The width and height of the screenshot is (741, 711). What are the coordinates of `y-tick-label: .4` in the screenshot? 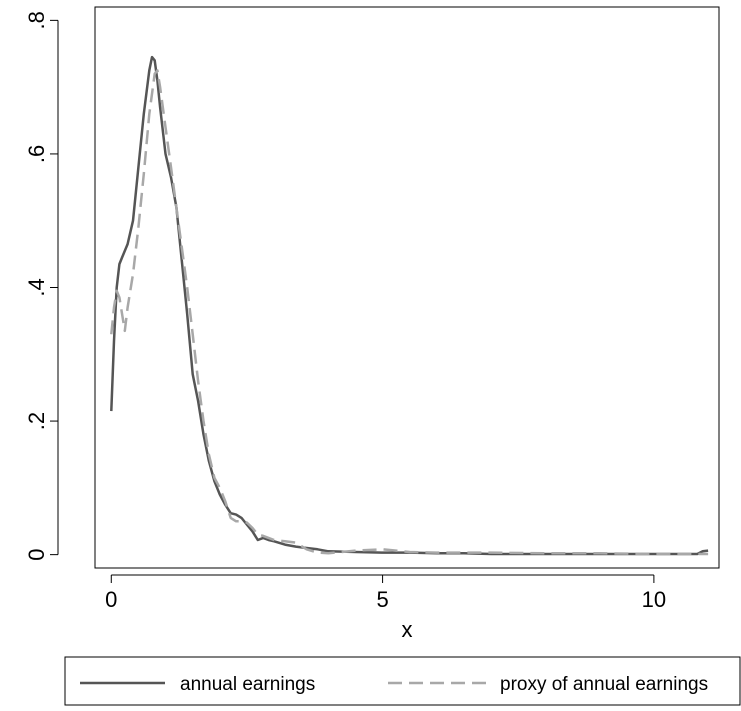 It's located at (36, 287).